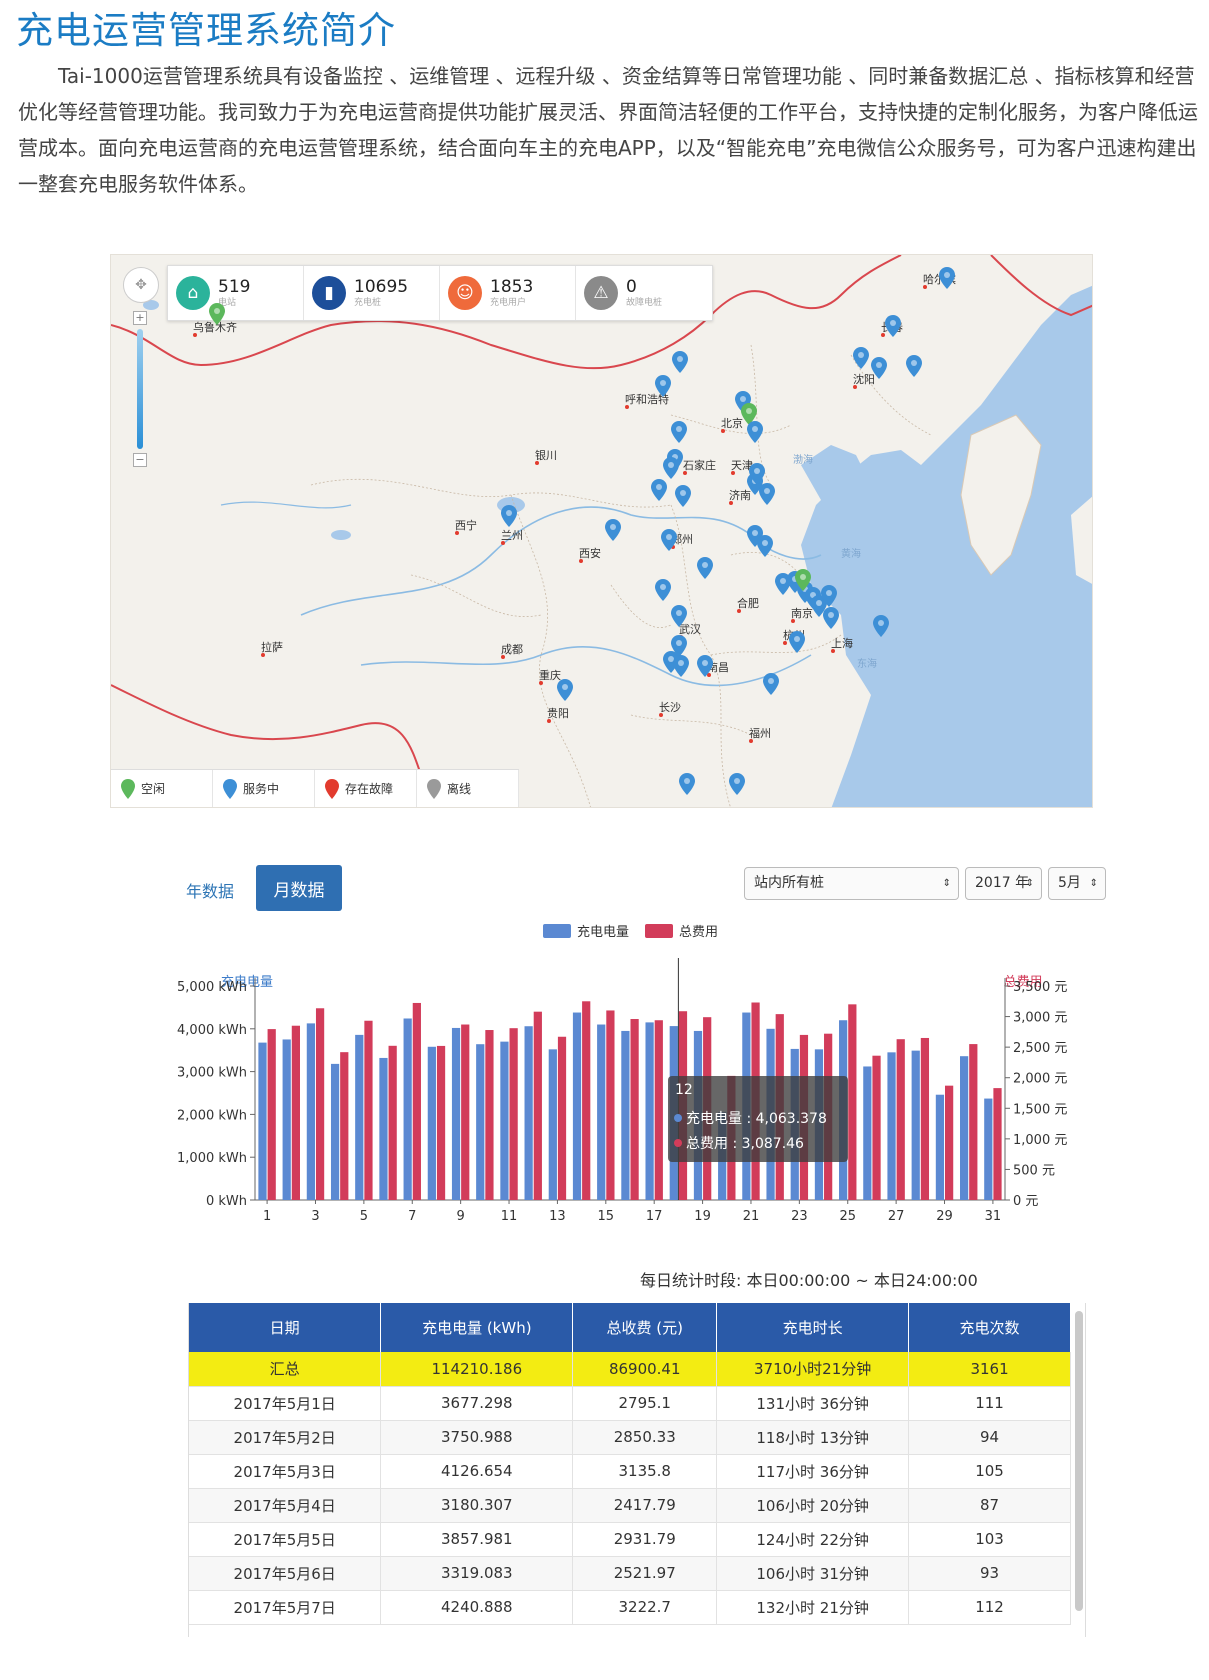 The height and width of the screenshot is (1680, 1209). What do you see at coordinates (813, 1369) in the screenshot?
I see `table-cell: 3710小时21分钟` at bounding box center [813, 1369].